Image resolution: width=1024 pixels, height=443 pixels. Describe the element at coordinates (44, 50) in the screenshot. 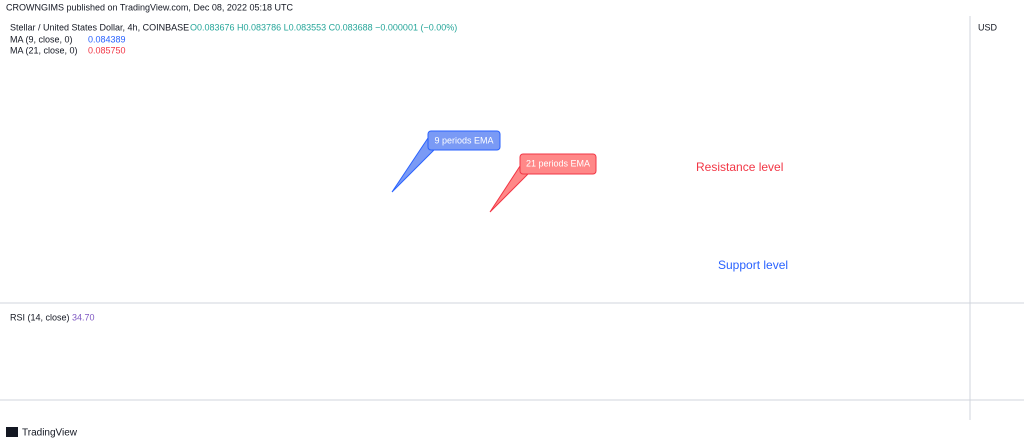

I see `legend-ma21: MA (21, close, 0)` at that location.